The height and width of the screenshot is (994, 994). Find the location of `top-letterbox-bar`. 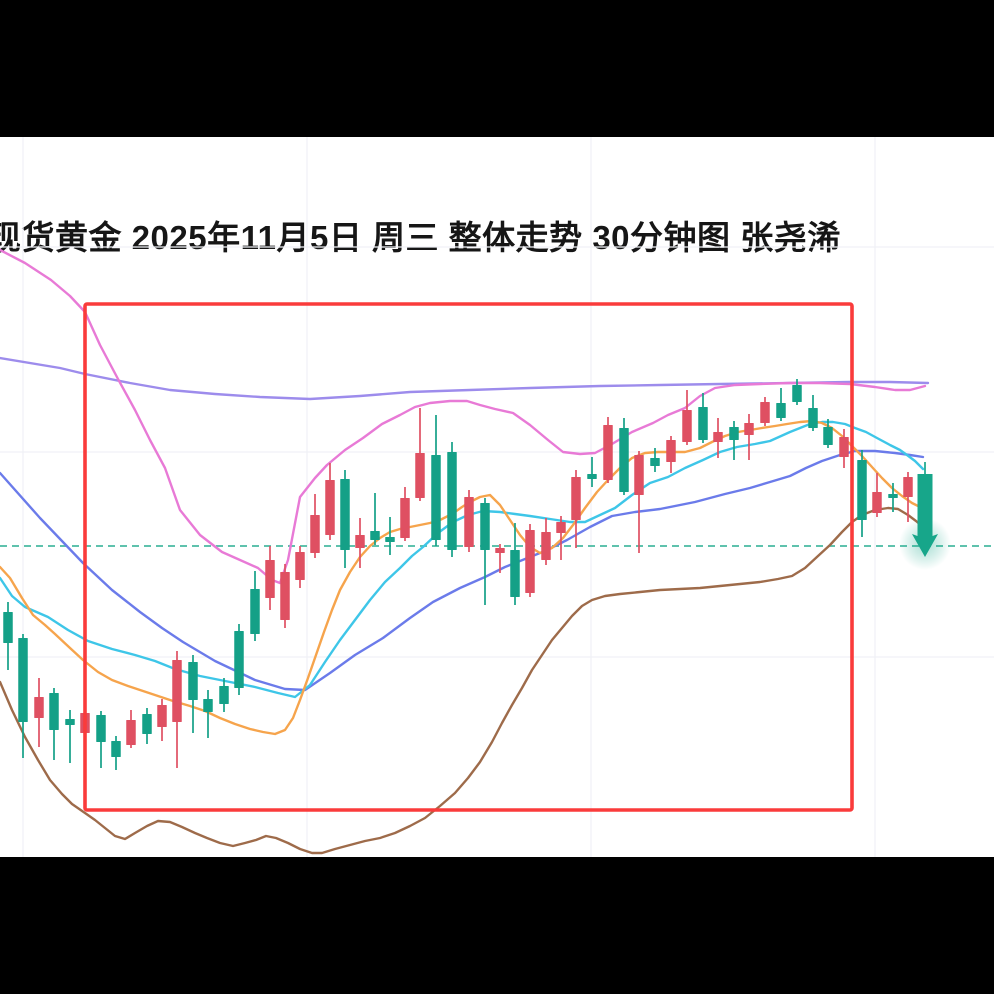

top-letterbox-bar is located at coordinates (497, 68).